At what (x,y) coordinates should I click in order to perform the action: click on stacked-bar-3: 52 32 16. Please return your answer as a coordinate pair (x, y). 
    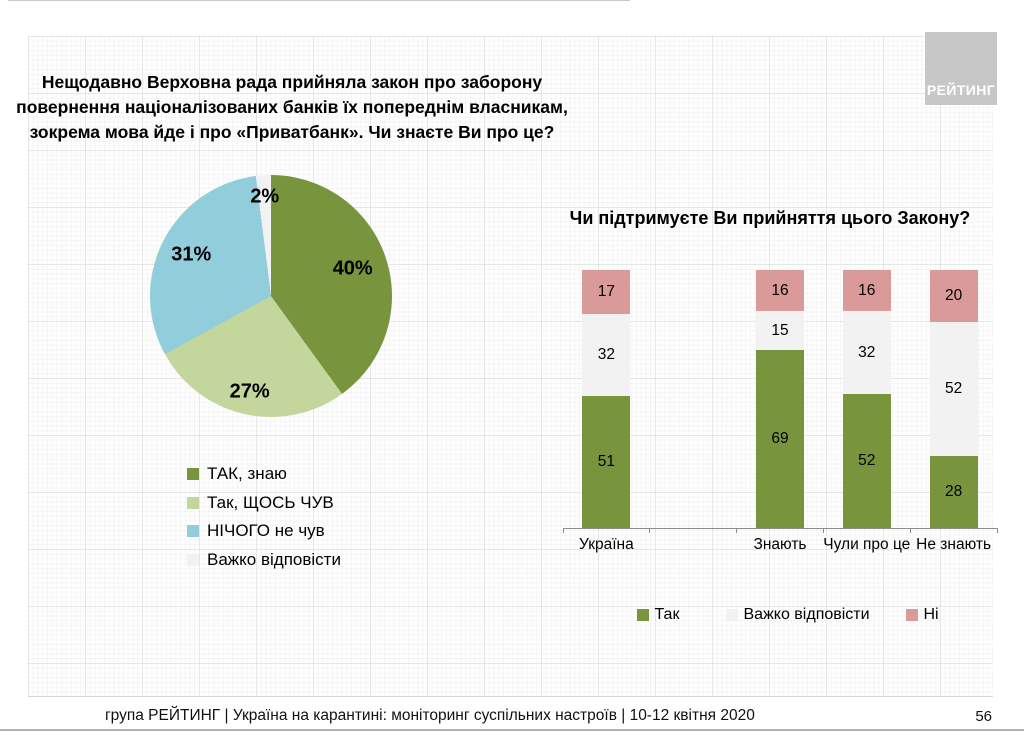
    Looking at the image, I should click on (866, 399).